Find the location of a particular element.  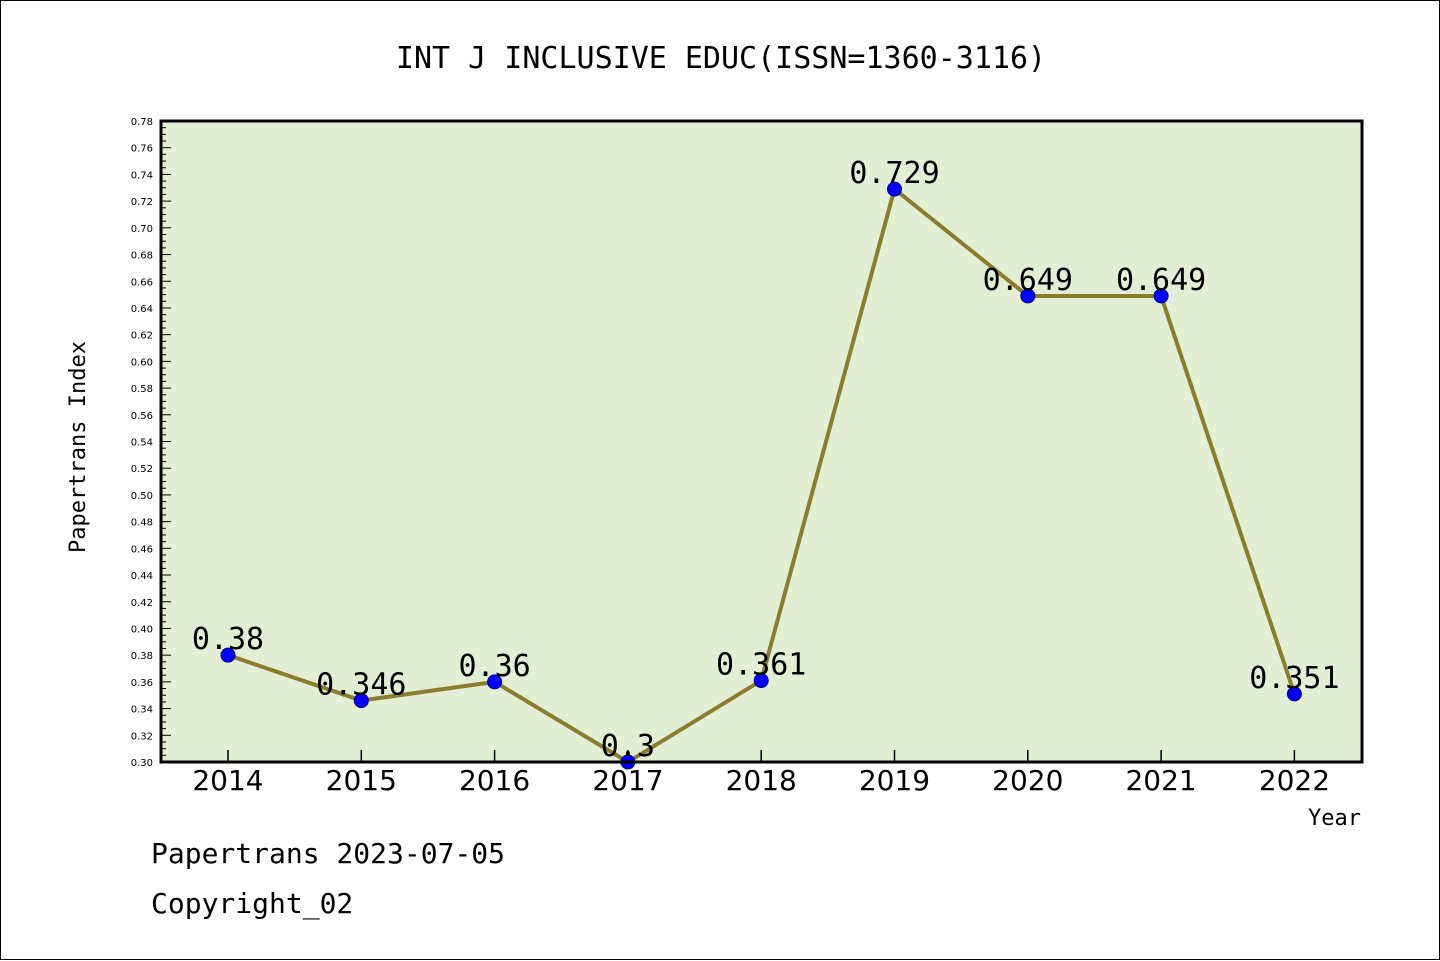

data-label: 0.351 is located at coordinates (1294, 678).